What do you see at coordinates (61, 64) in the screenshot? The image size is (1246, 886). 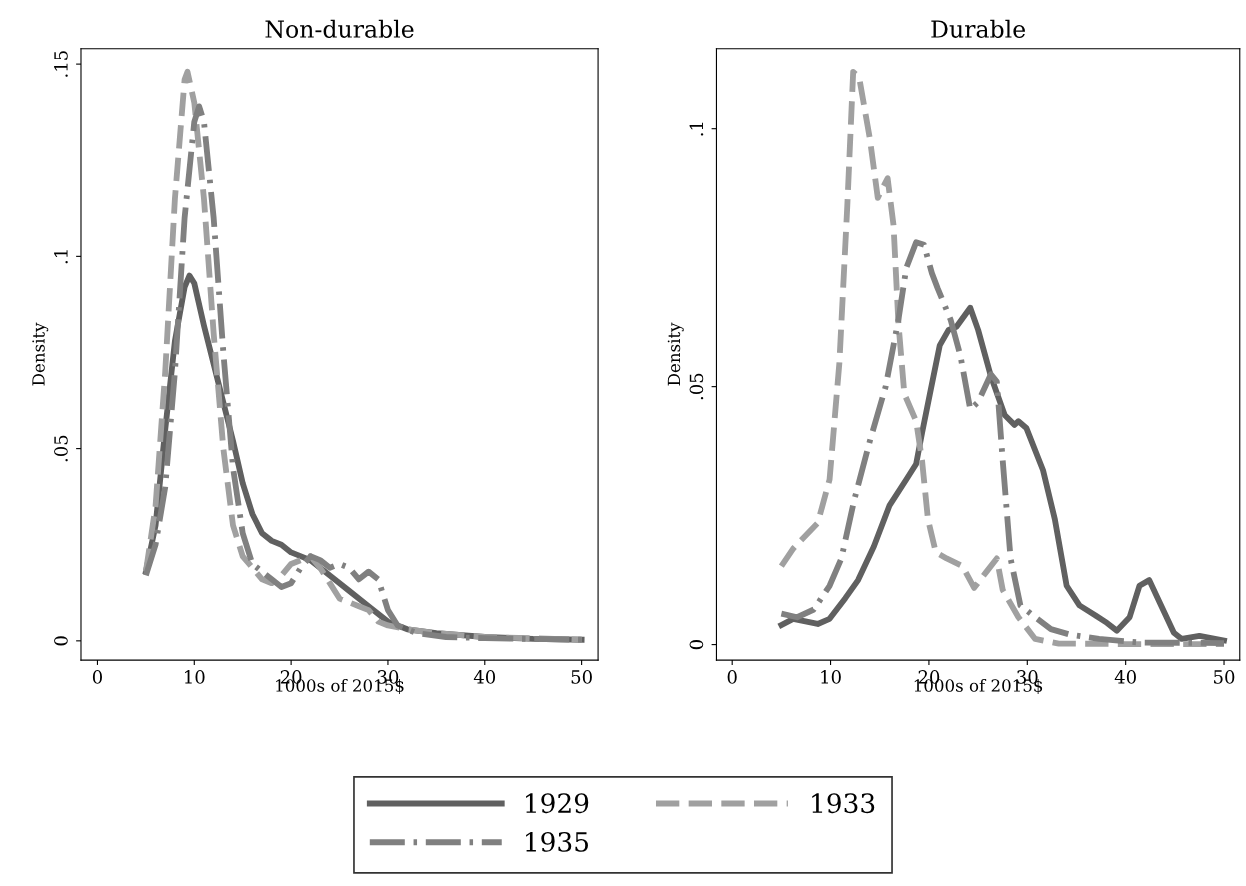 I see `y-tick-label: .15` at bounding box center [61, 64].